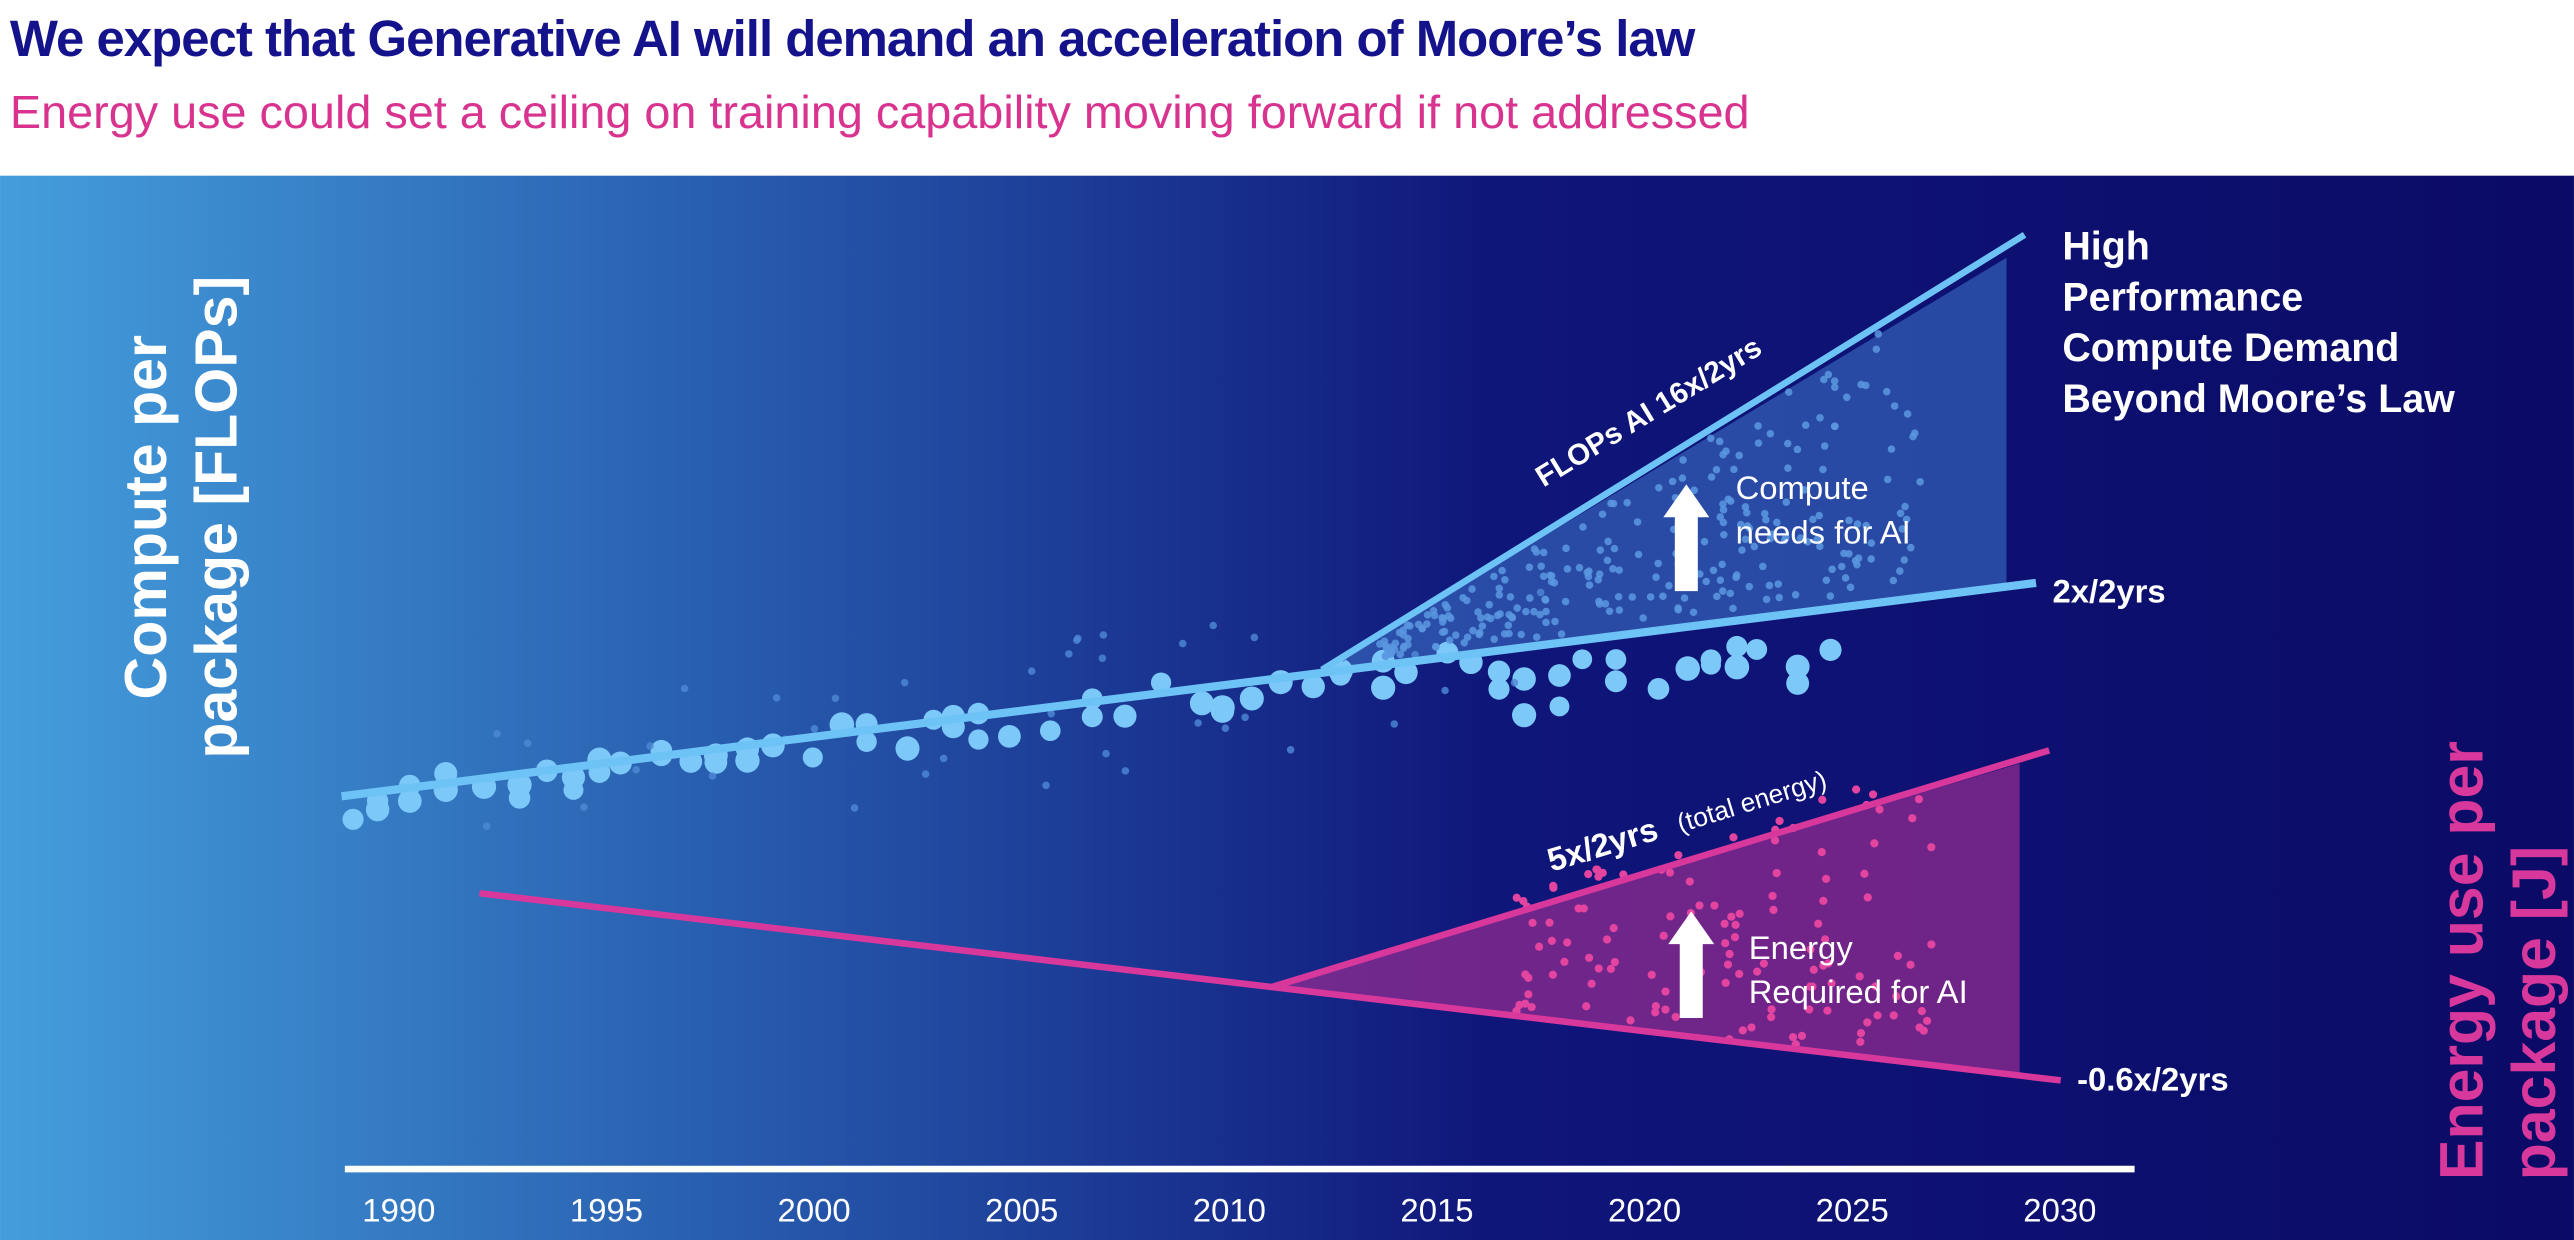 This screenshot has height=1240, width=2574. Describe the element at coordinates (398, 1210) in the screenshot. I see `x-tick-label: 1990` at that location.